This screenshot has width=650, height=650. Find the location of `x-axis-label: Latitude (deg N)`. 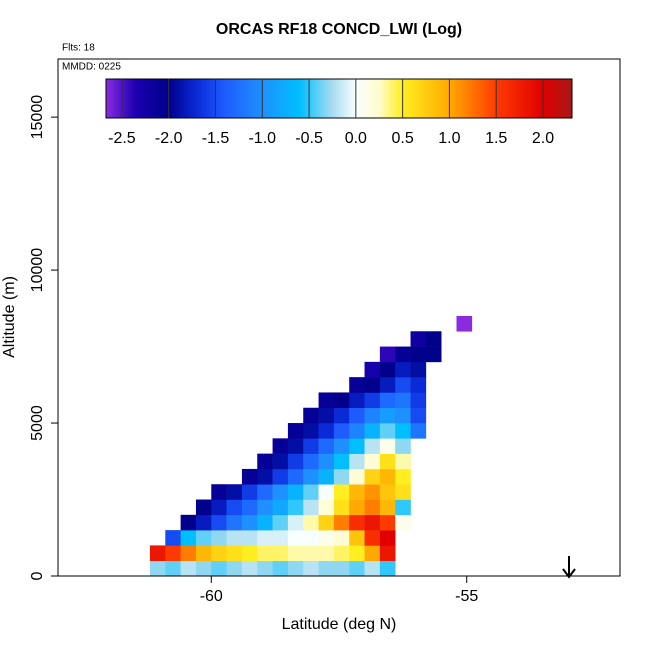

x-axis-label: Latitude (deg N) is located at coordinates (339, 624).